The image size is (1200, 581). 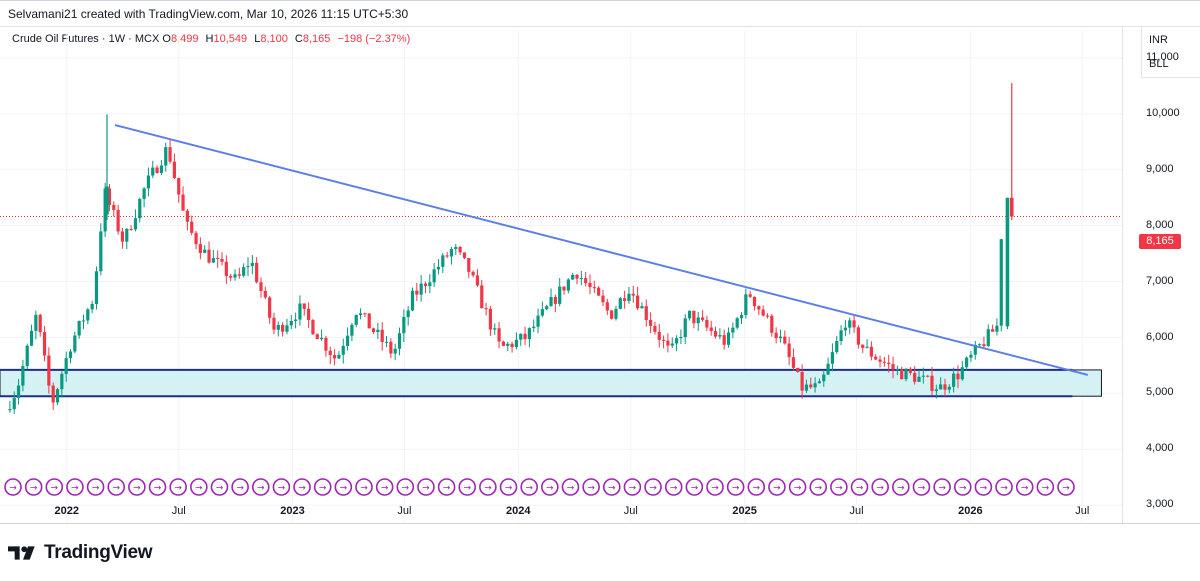 I want to click on event-icon-30: →, so click(x=632, y=487).